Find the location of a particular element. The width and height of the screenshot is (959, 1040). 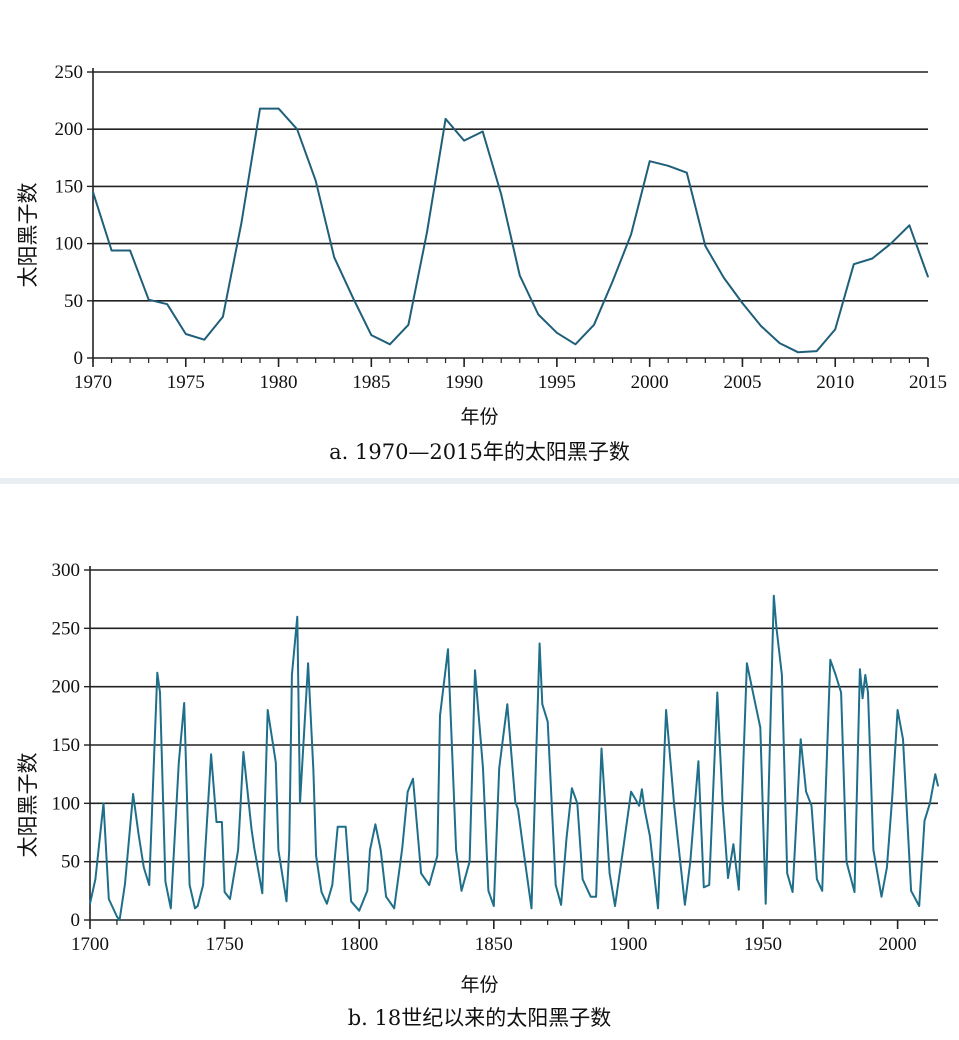

chart-b-xtick-label: 1700 is located at coordinates (90, 944).